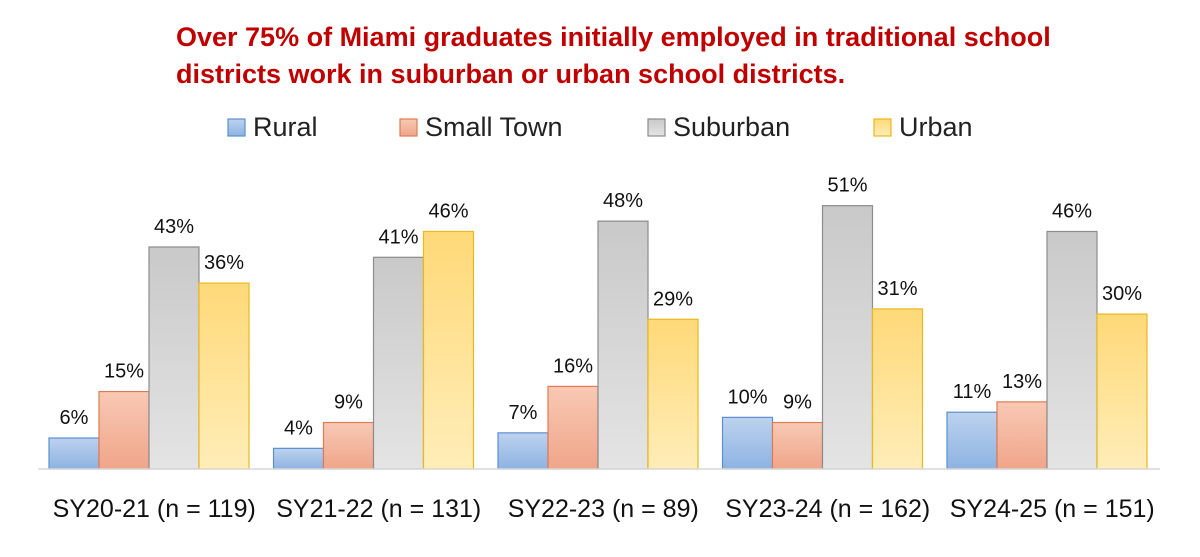 This screenshot has height=557, width=1200. Describe the element at coordinates (797, 403) in the screenshot. I see `value-label-small-town-4: 9%` at that location.